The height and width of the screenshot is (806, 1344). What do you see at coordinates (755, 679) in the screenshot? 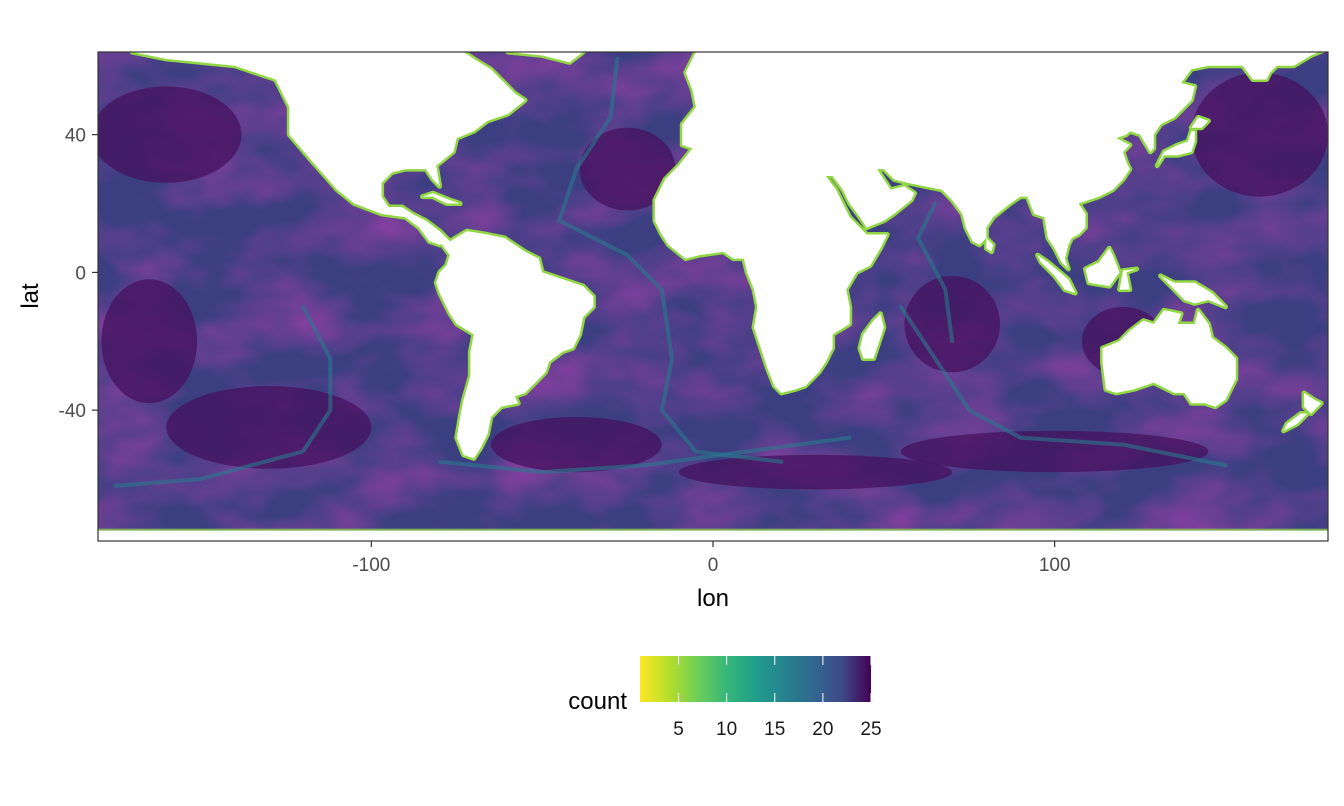
I see `legend-colorbar` at bounding box center [755, 679].